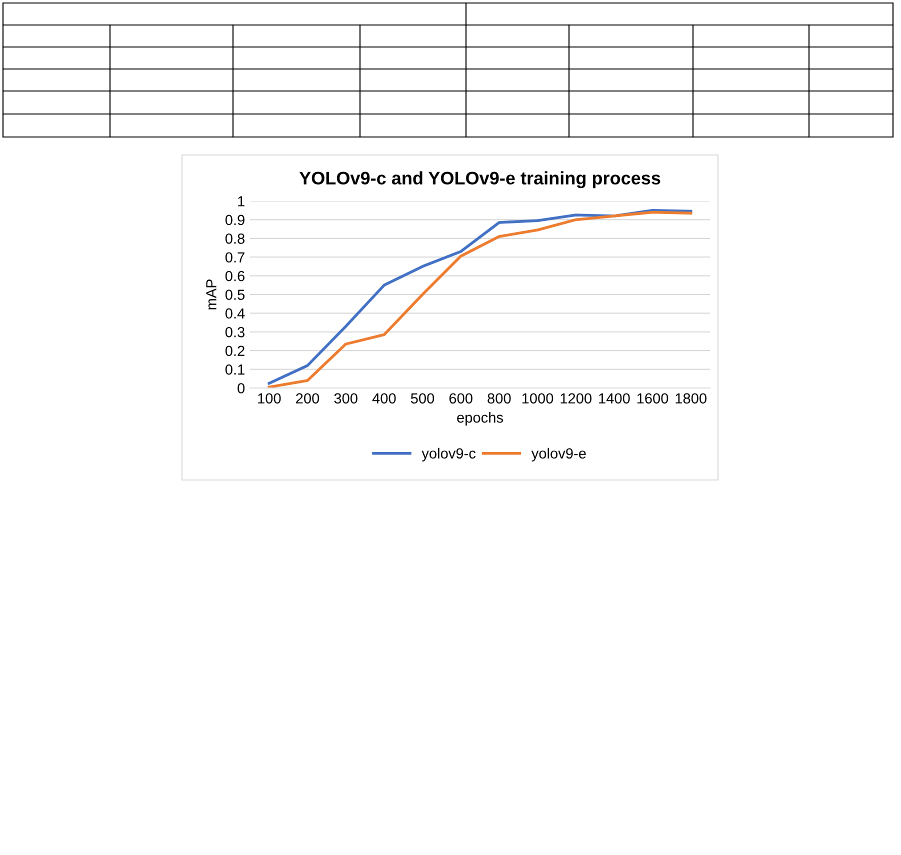 The width and height of the screenshot is (901, 855). What do you see at coordinates (422, 398) in the screenshot?
I see `x-tick-label: 500` at bounding box center [422, 398].